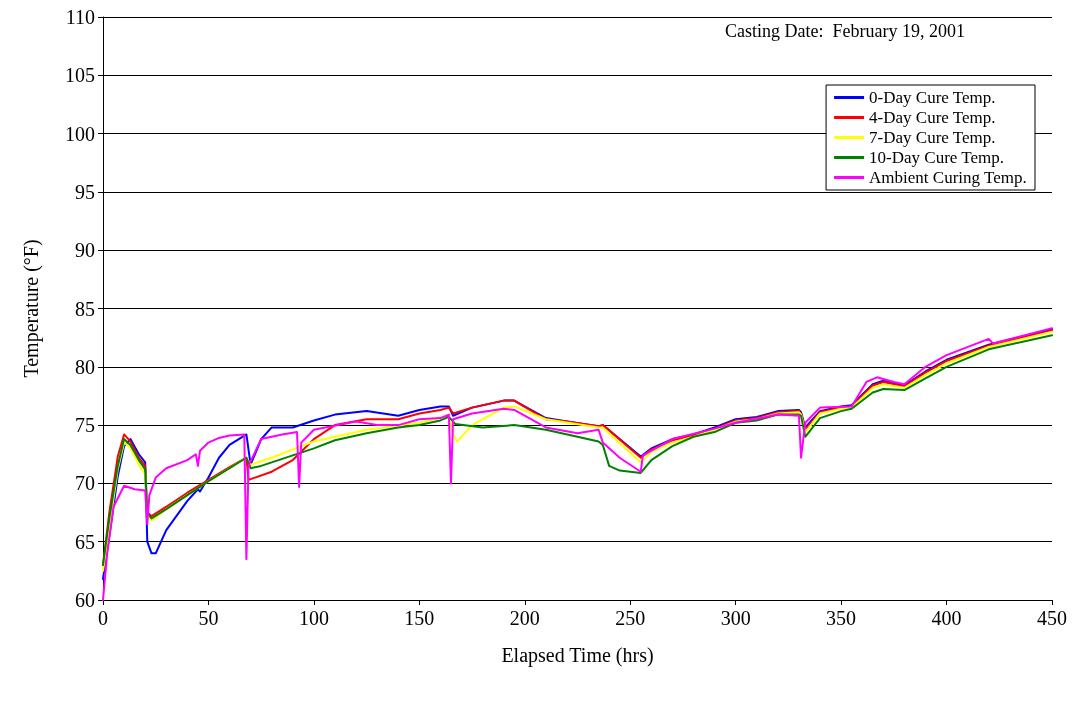 This screenshot has height=703, width=1080. I want to click on y-tick-label: 75, so click(85, 425).